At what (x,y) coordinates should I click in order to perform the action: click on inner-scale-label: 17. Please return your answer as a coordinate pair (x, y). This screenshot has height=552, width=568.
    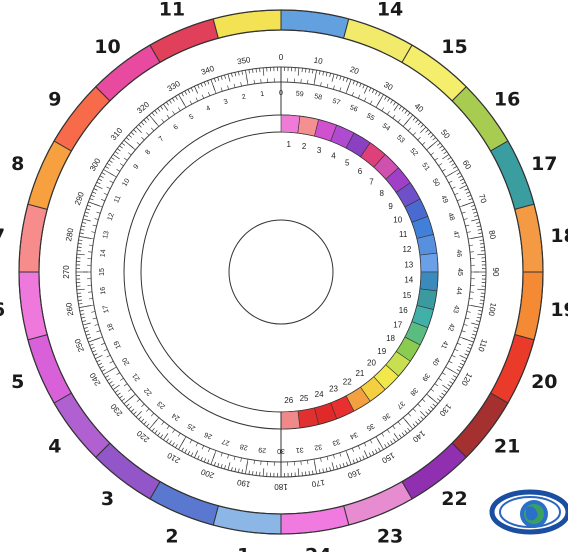
    Looking at the image, I should click on (106, 308).